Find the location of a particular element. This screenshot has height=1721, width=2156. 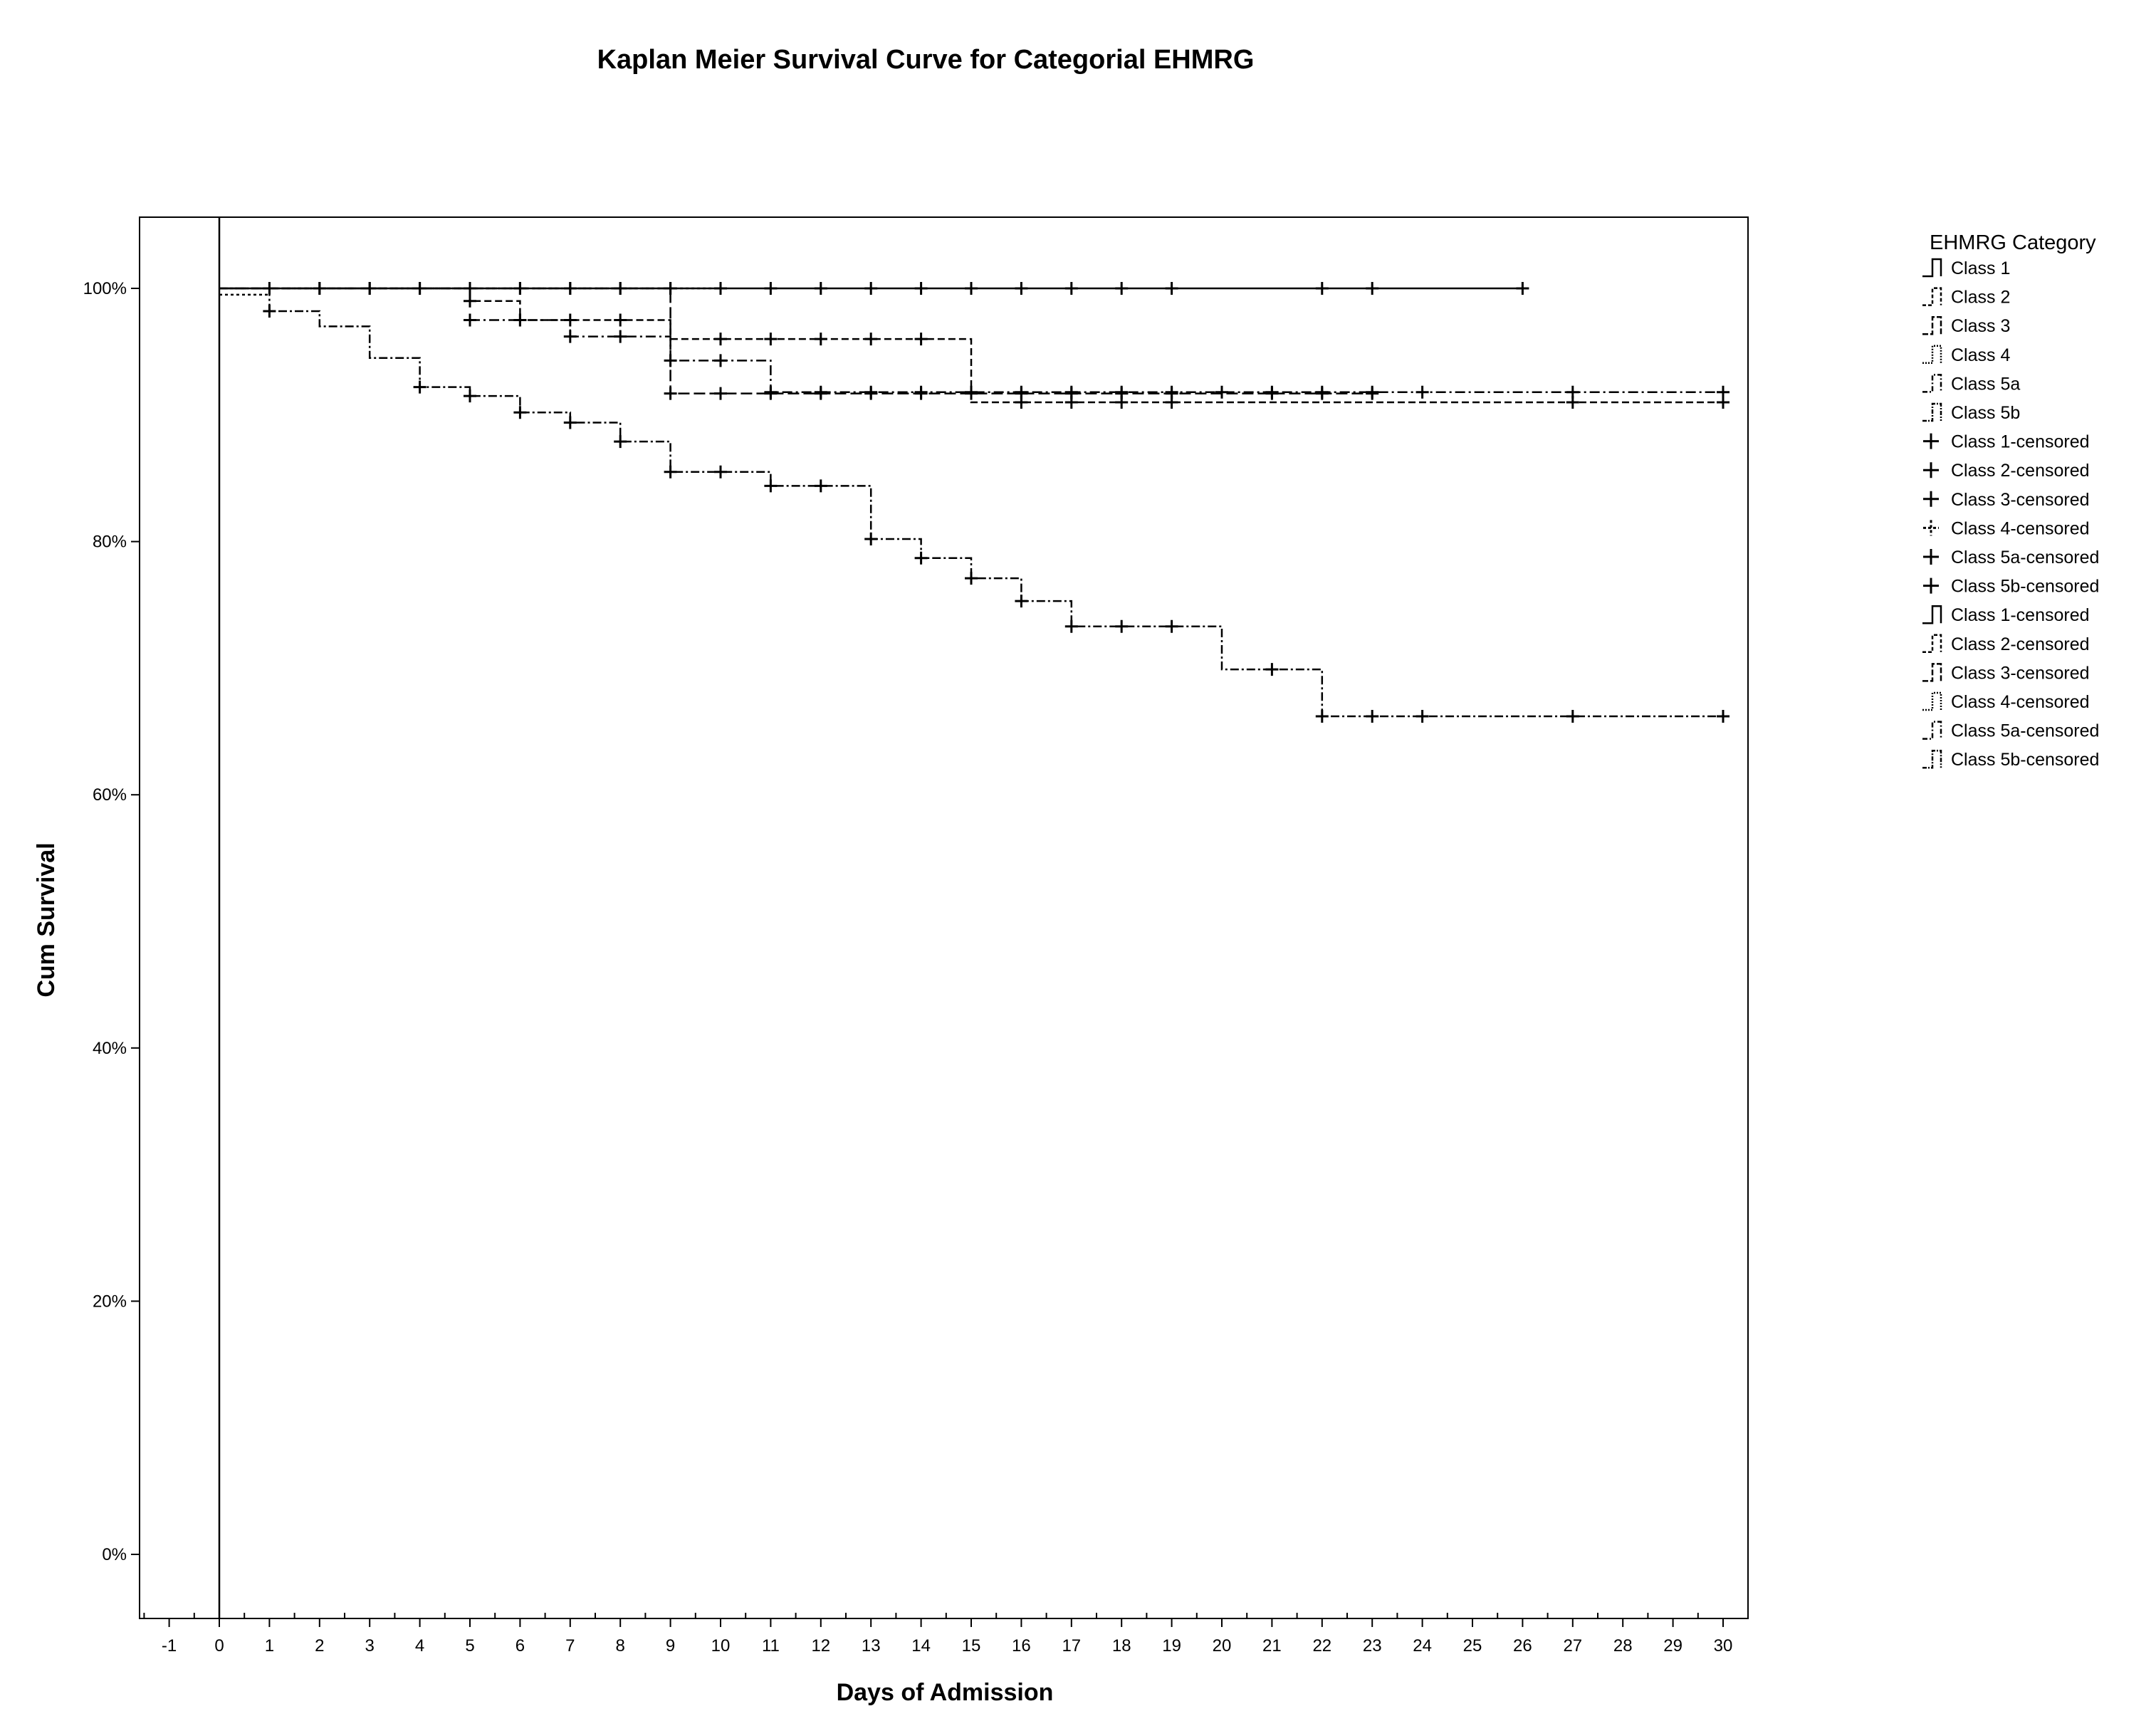

legend-item: Class 1-censored is located at coordinates (2006, 615).